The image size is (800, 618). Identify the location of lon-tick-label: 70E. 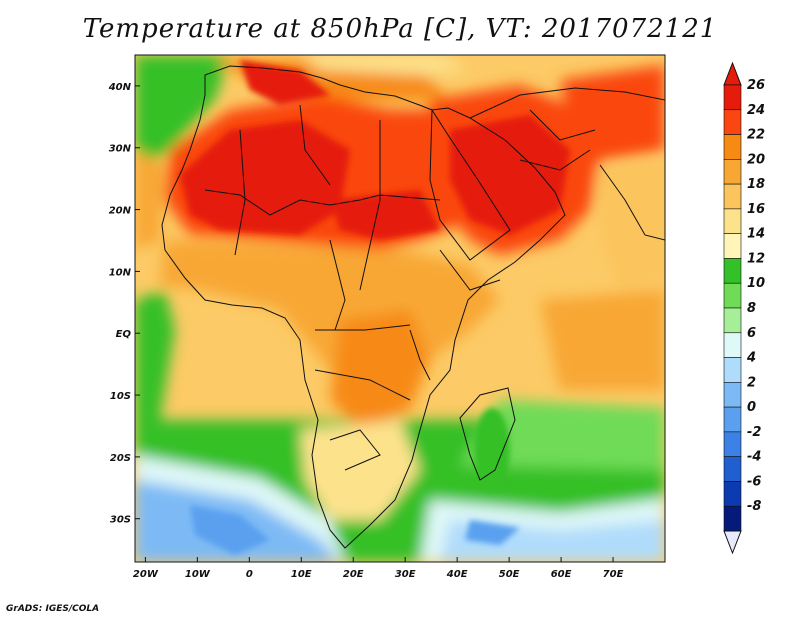
(613, 574).